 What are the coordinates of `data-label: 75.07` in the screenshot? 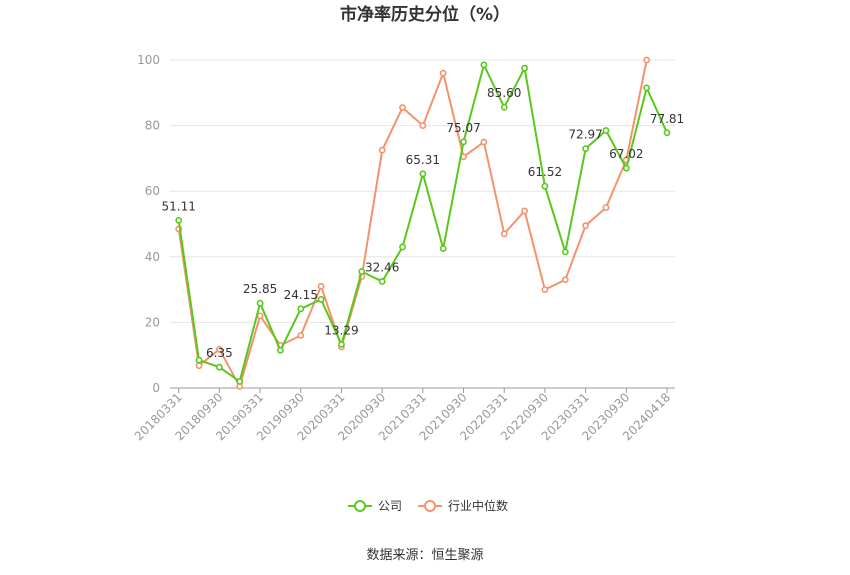 It's located at (463, 128).